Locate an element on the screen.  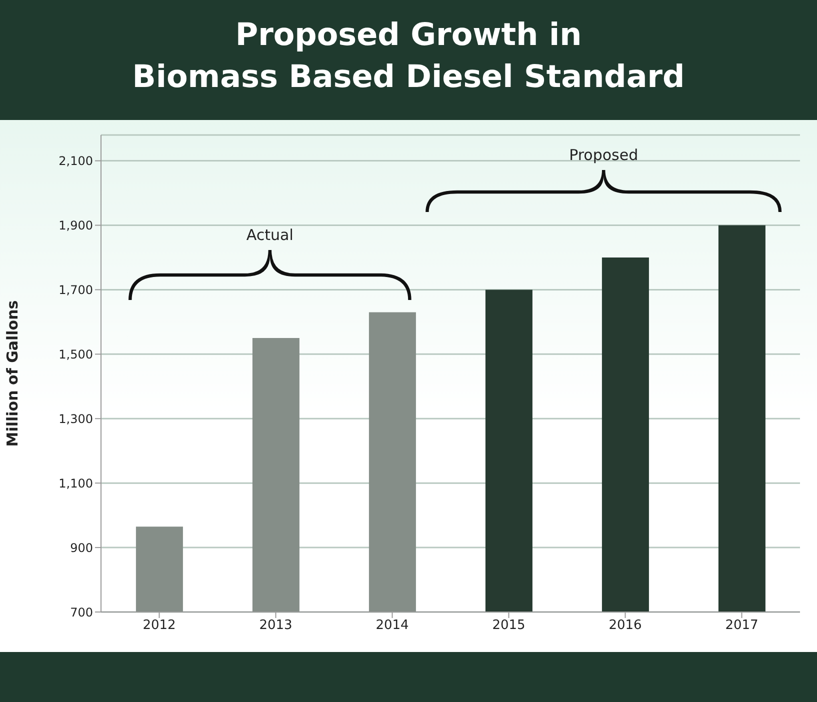
y-tick-label: 1,900 is located at coordinates (75, 225).